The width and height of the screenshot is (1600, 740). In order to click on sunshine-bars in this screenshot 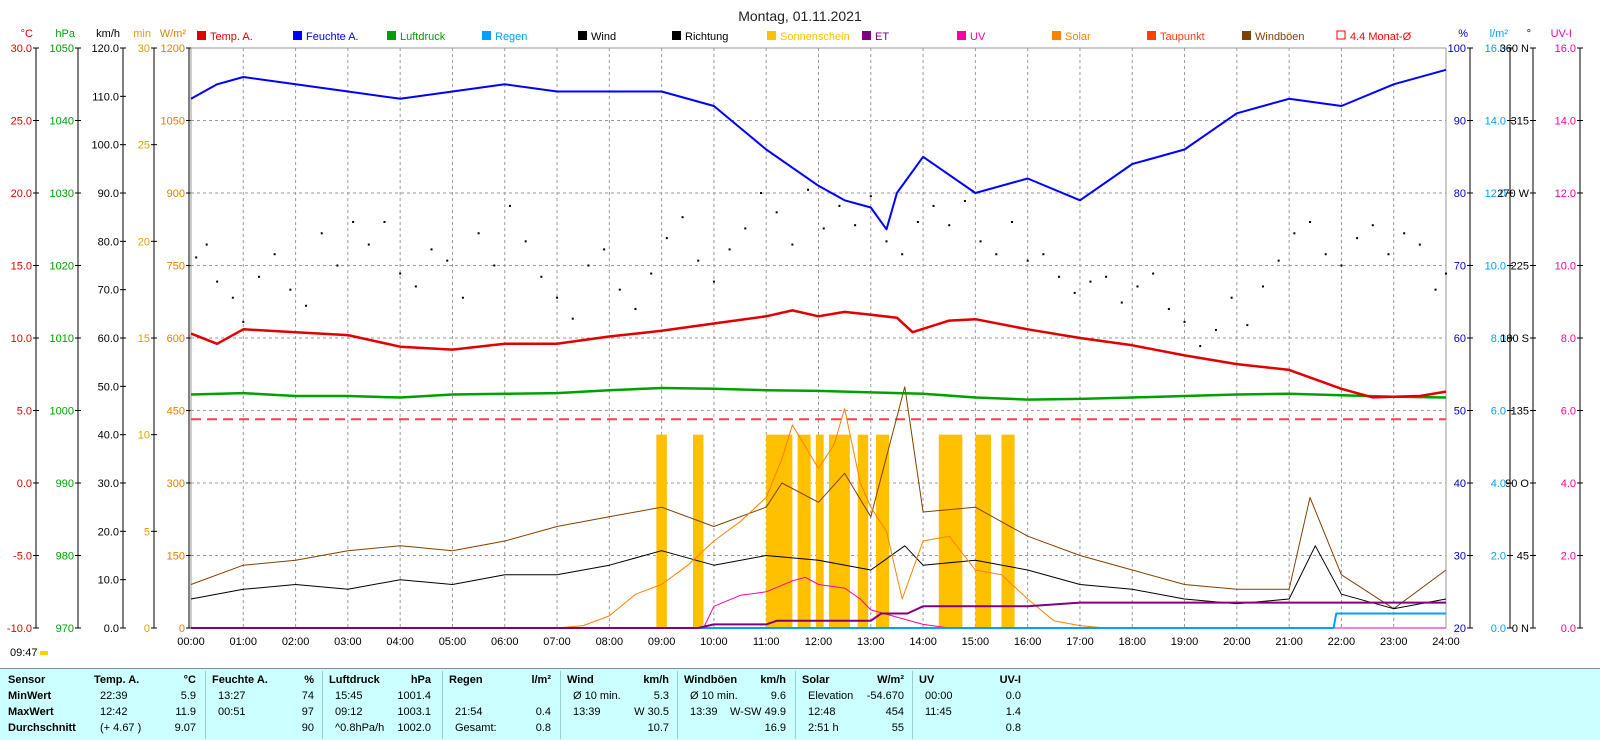, I will do `click(835, 531)`.